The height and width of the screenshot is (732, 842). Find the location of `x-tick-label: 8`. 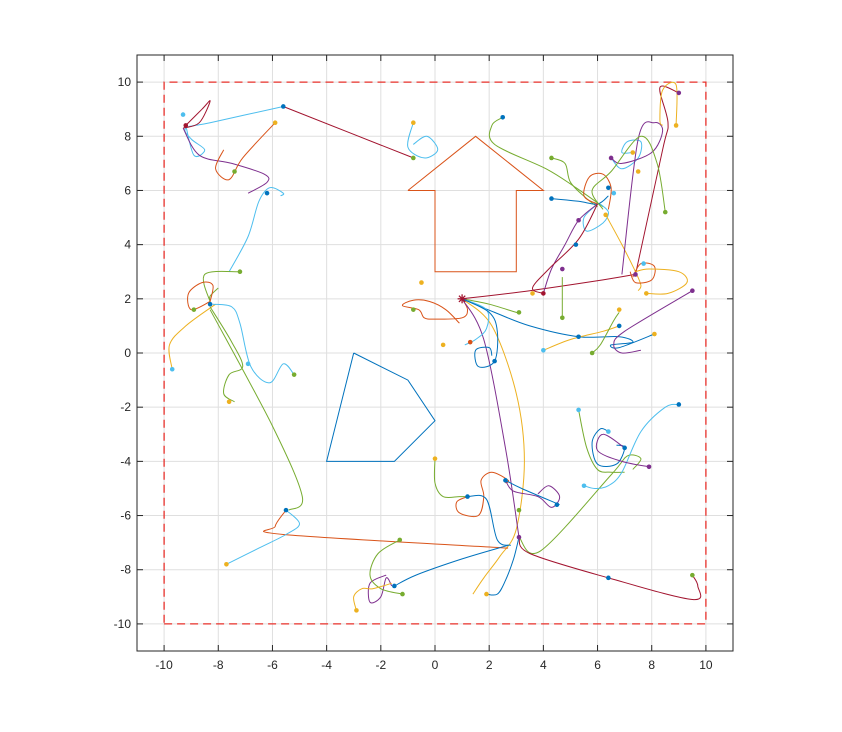

x-tick-label: 8 is located at coordinates (651, 665).